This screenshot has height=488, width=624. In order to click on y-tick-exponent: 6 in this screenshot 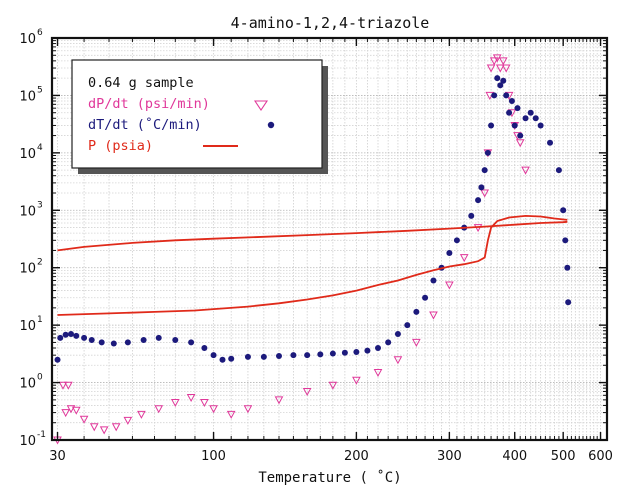, I will do `click(40, 33)`.